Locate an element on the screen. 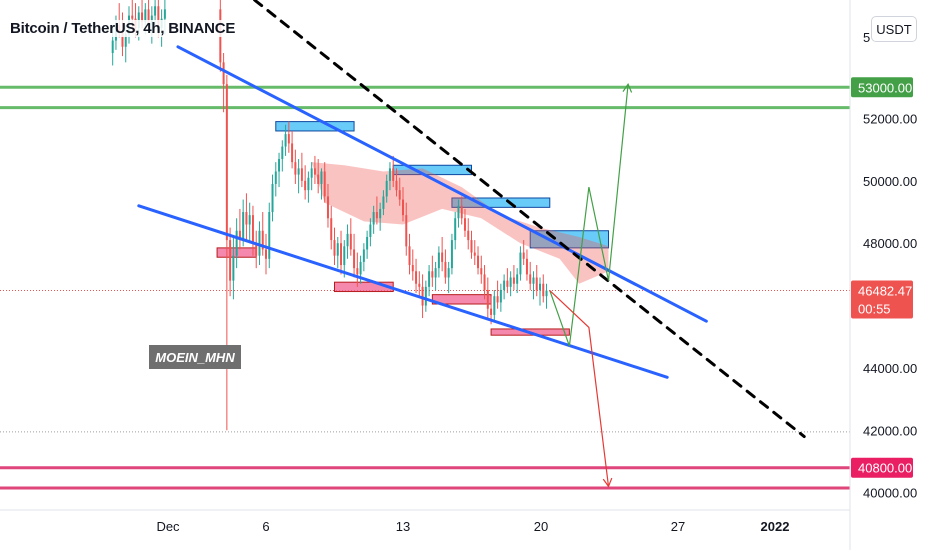 This screenshot has width=932, height=555. currency-button: USDT is located at coordinates (894, 29).